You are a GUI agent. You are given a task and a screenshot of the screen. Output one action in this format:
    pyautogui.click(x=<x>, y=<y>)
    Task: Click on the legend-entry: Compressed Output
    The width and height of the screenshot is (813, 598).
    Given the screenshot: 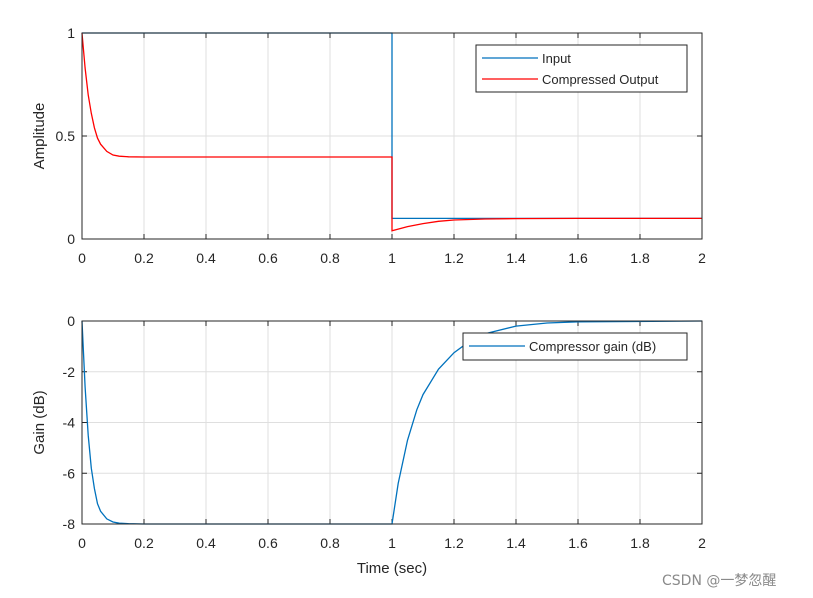 What is the action you would take?
    pyautogui.click(x=600, y=79)
    